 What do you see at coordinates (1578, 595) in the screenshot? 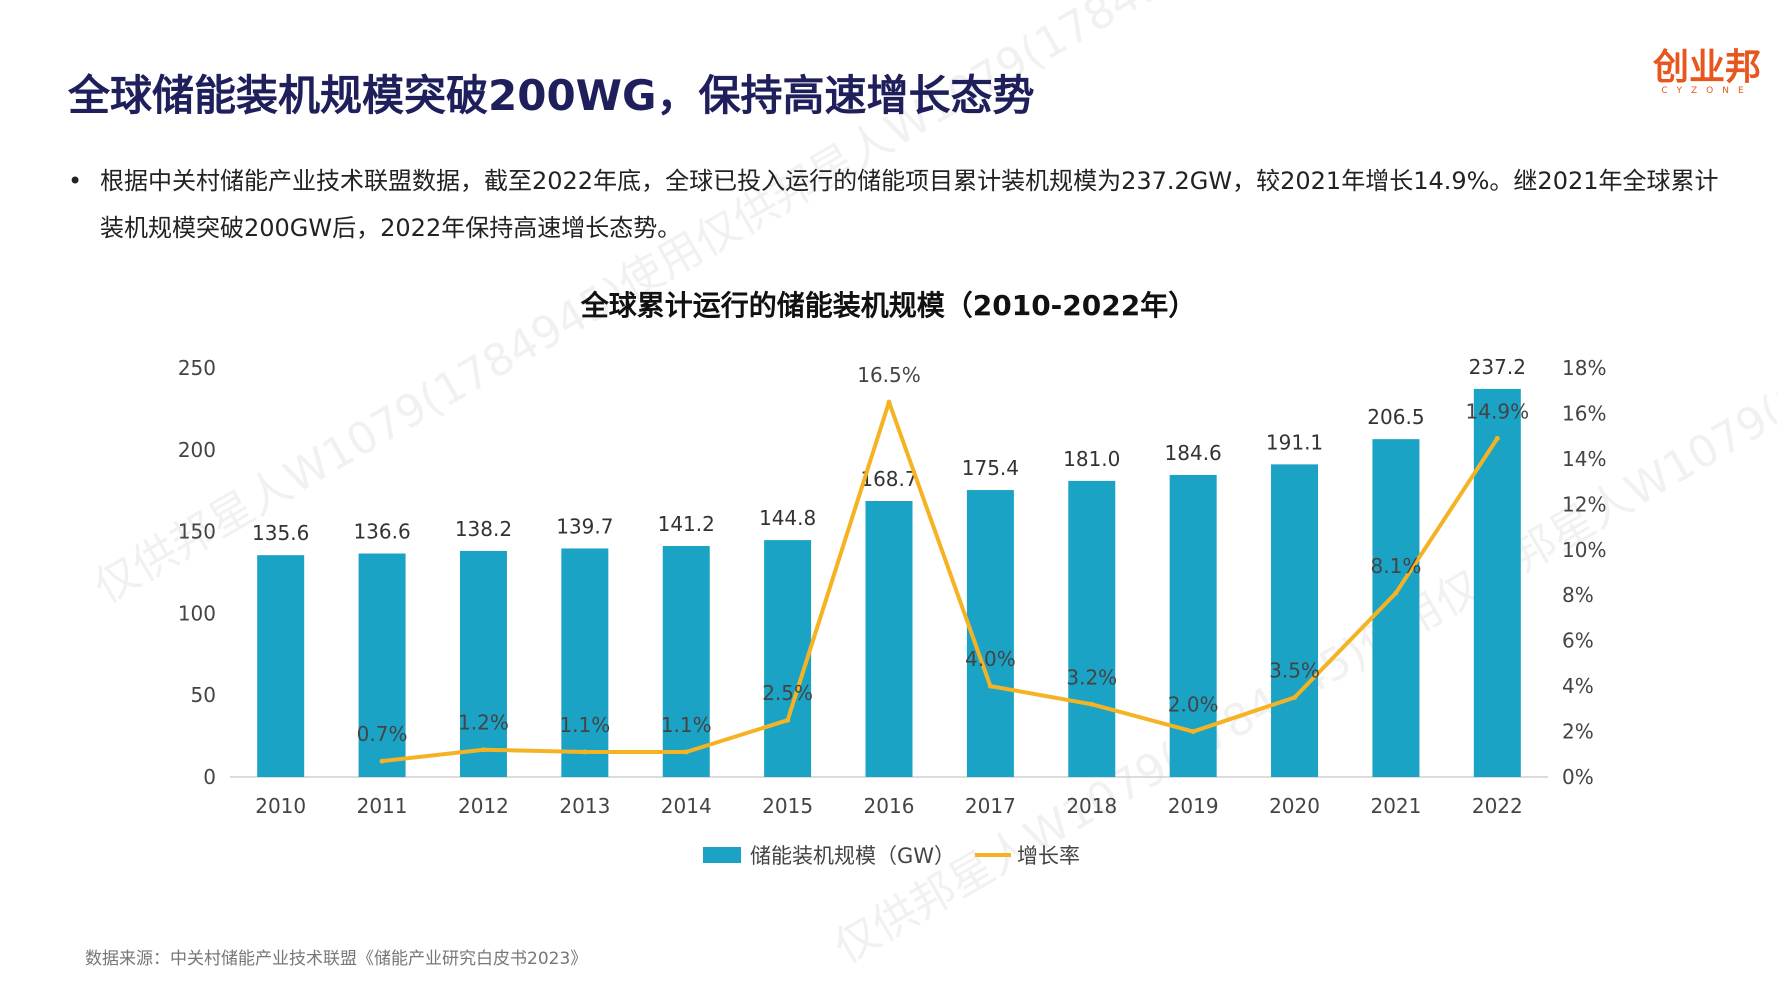
I see `y2-tick-label: 8%` at bounding box center [1578, 595].